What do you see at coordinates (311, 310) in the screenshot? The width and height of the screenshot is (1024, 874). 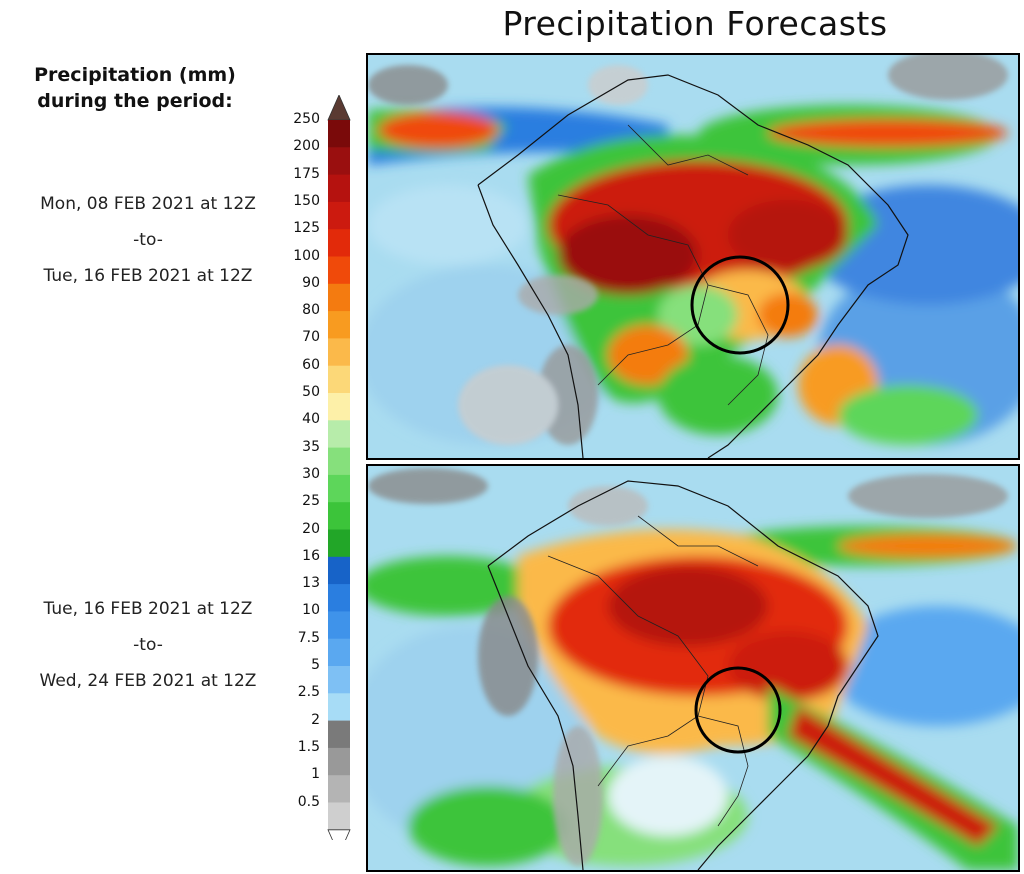 I see `scale-label-8: 80` at bounding box center [311, 310].